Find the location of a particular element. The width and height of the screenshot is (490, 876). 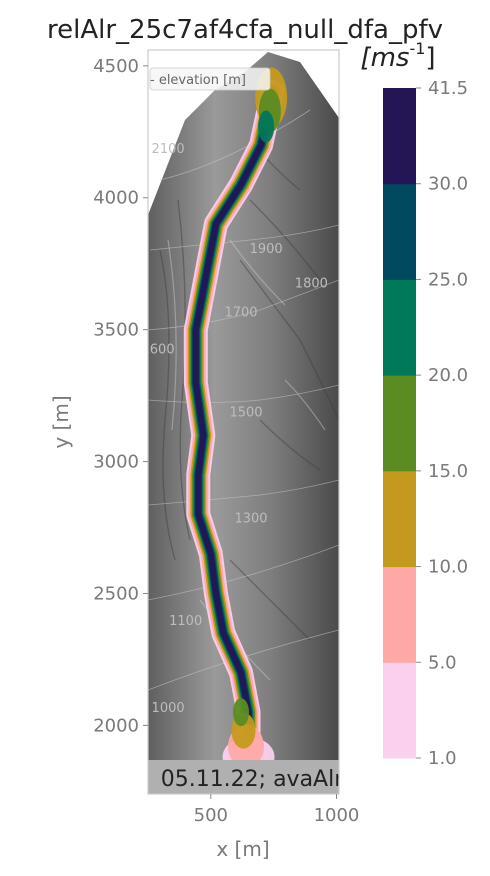

colorbar-tick-label: 10.0 is located at coordinates (448, 567).